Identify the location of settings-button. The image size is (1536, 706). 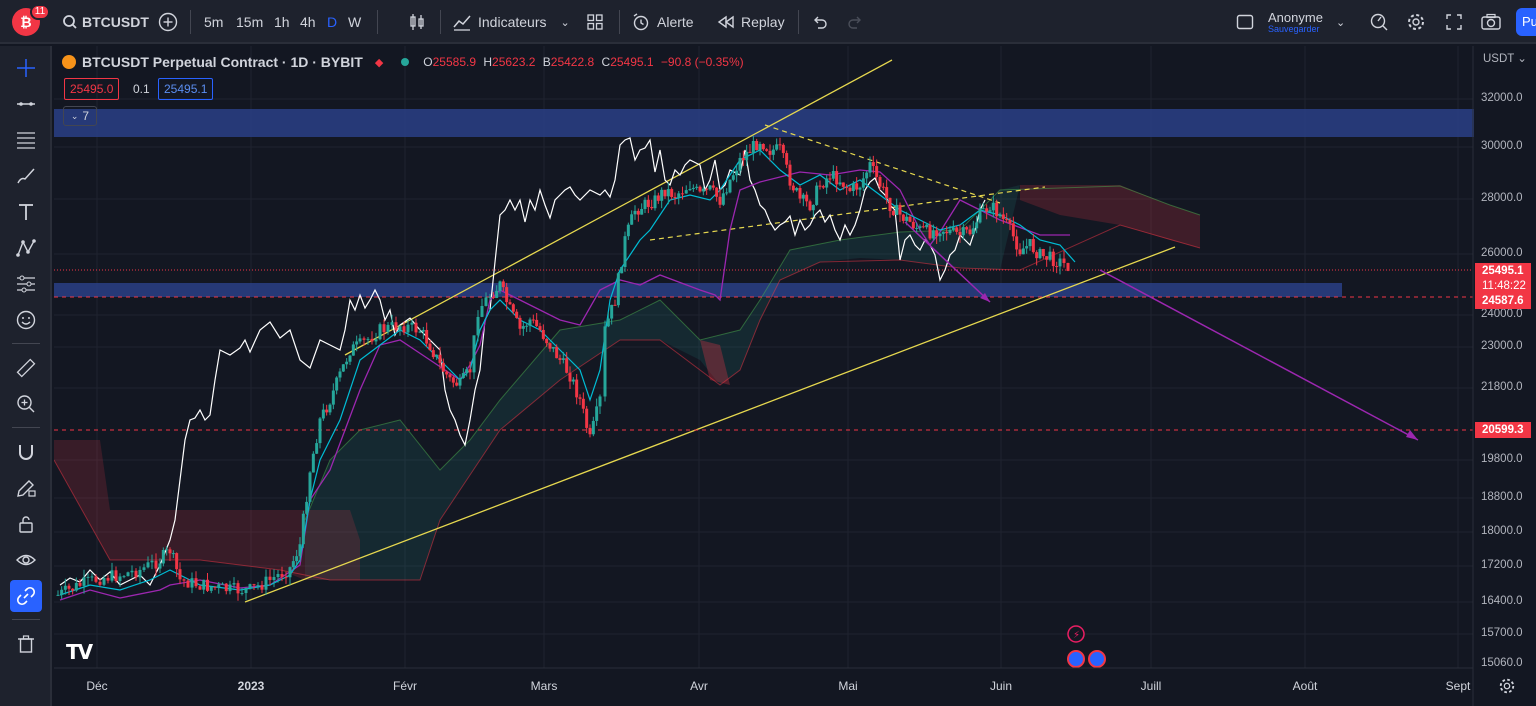
(1416, 22).